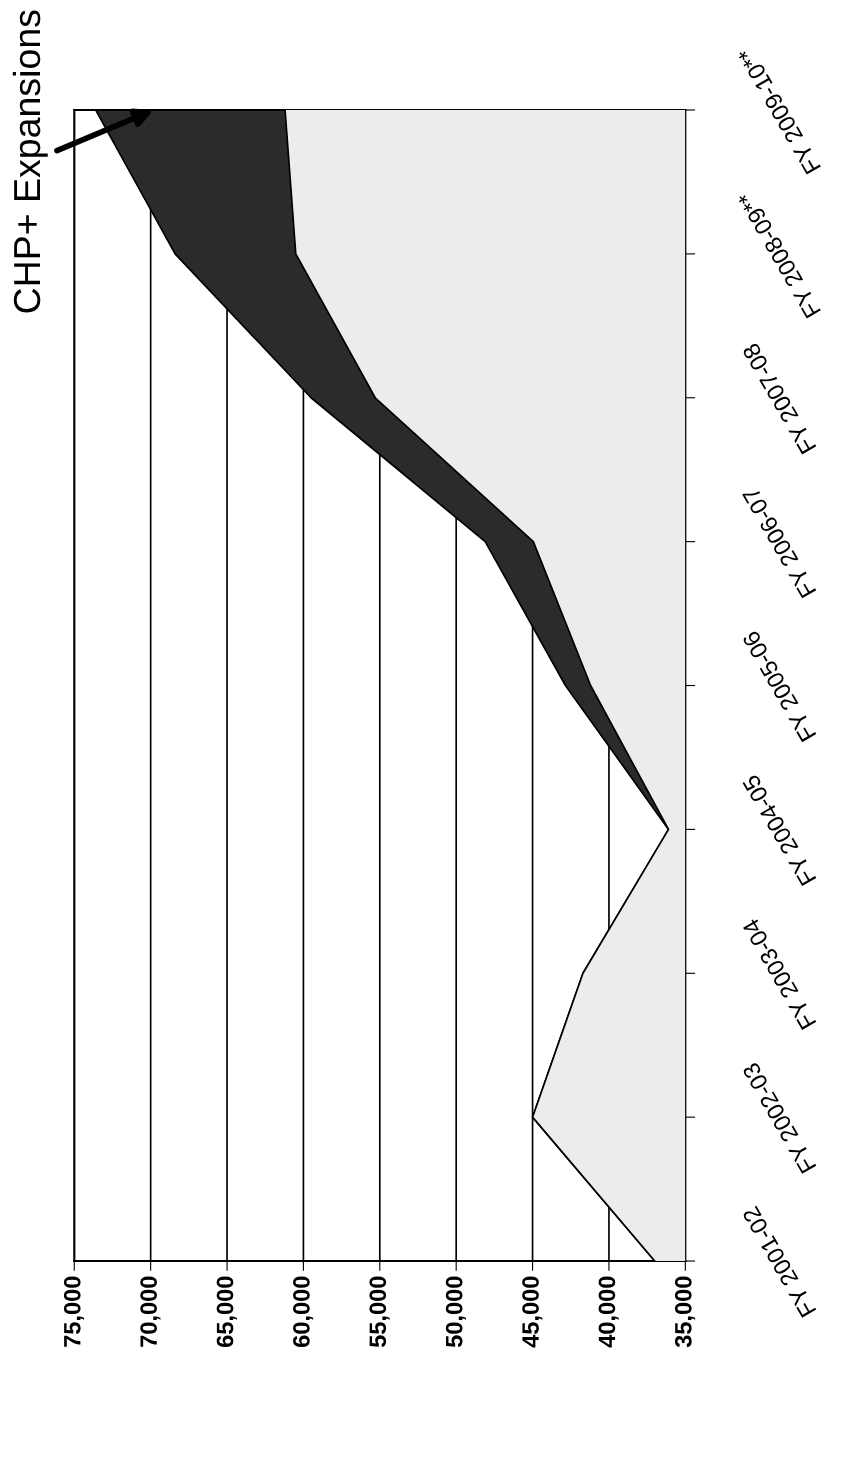 This screenshot has width=844, height=1457. Describe the element at coordinates (74, 1311) in the screenshot. I see `x-tick-label: 75,000` at that location.